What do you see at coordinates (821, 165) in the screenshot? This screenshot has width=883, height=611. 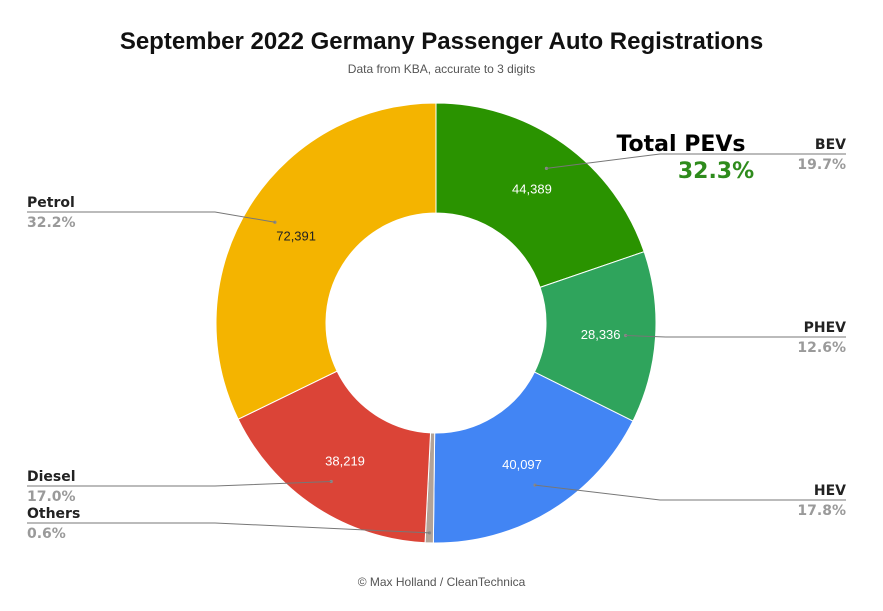 I see `legend-percent-bev: 19.7%` at bounding box center [821, 165].